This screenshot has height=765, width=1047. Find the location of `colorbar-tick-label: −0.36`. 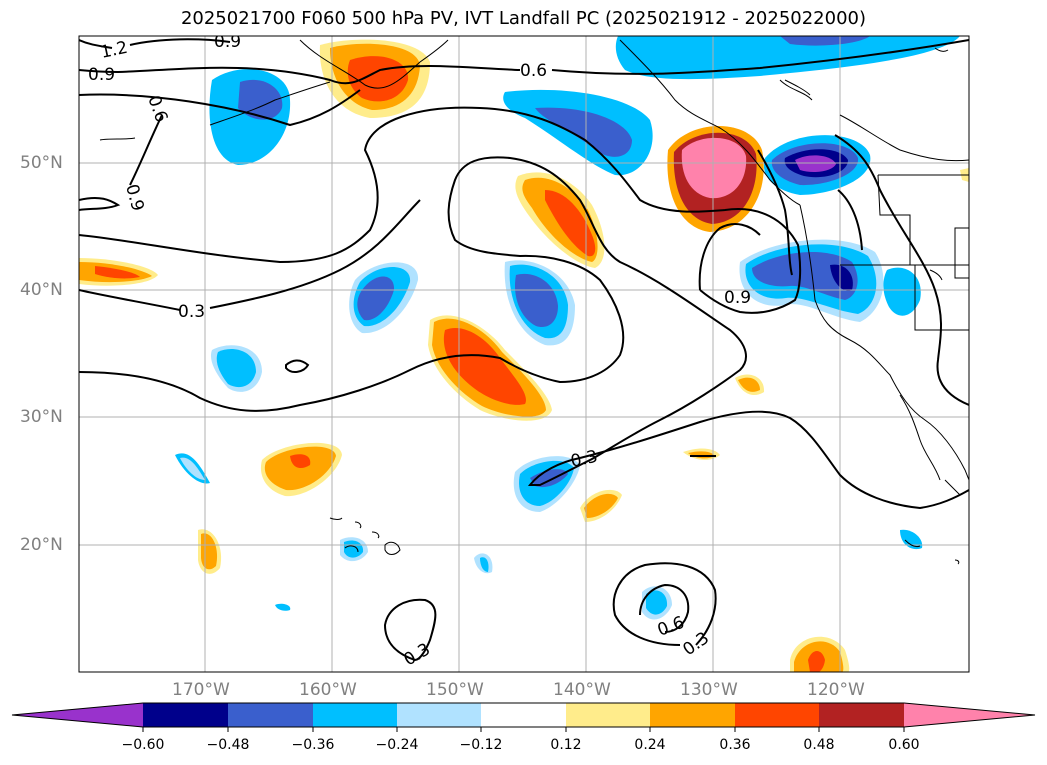

colorbar-tick-label: −0.36 is located at coordinates (313, 745).